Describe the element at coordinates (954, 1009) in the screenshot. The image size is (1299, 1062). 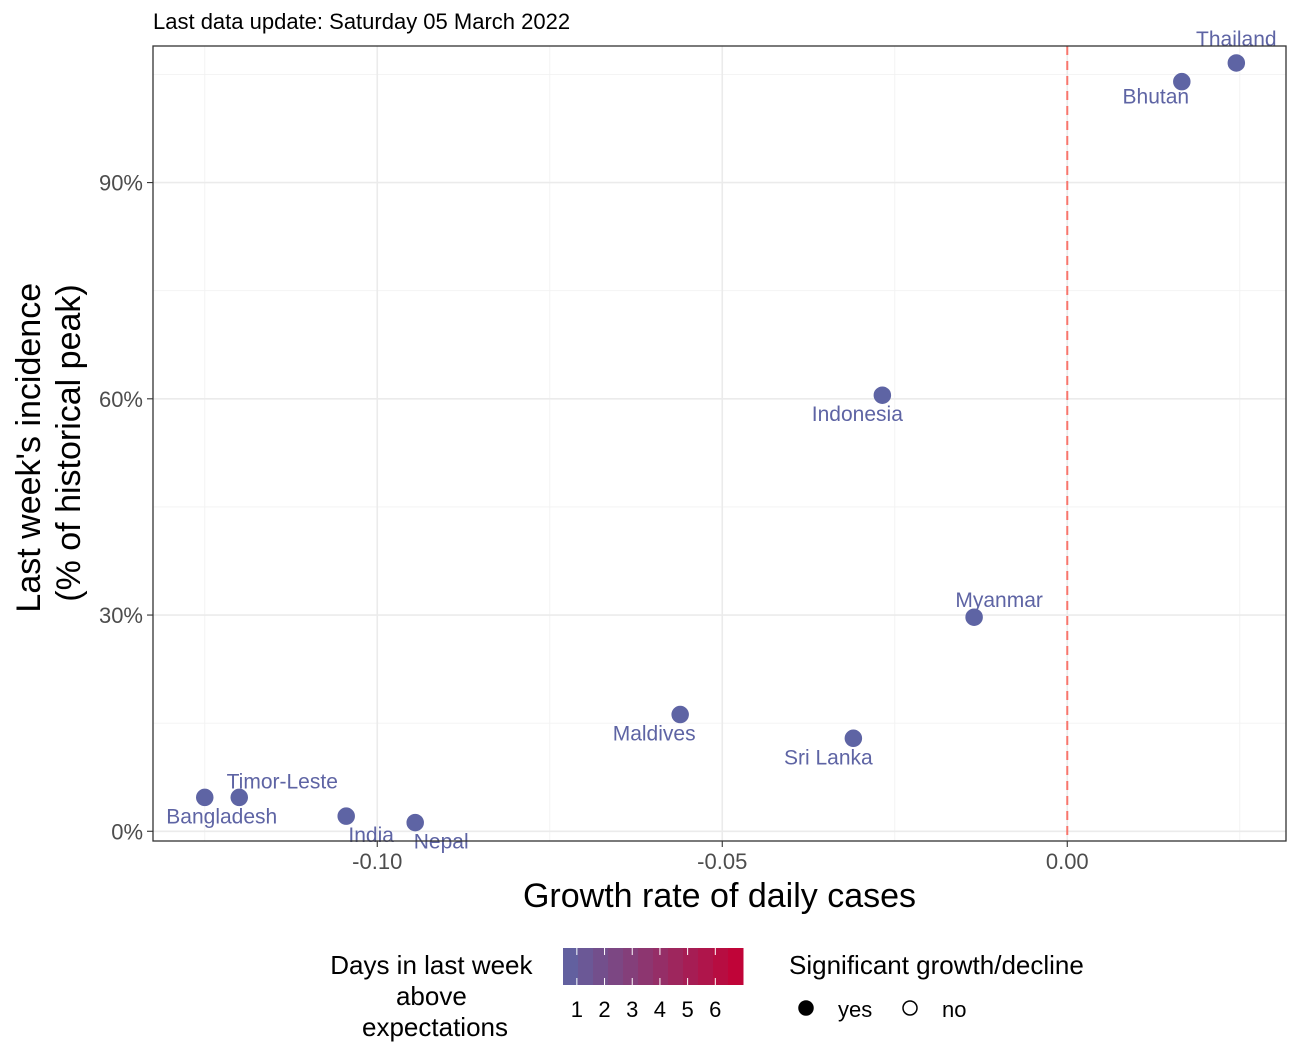
I see `shape-legend-label: no` at that location.